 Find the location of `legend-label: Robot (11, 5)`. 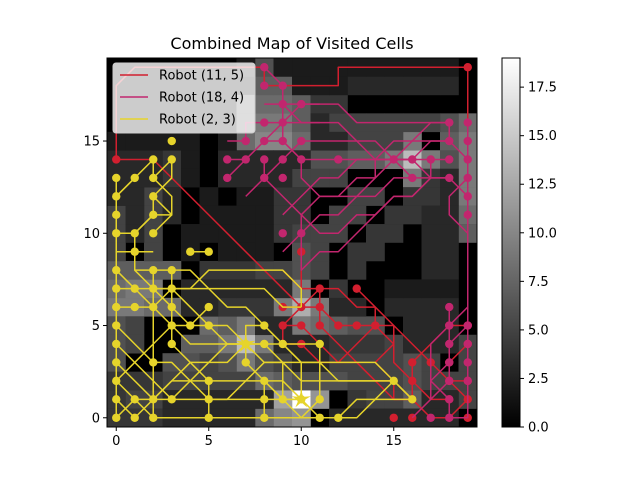

legend-label: Robot (11, 5) is located at coordinates (201, 76).